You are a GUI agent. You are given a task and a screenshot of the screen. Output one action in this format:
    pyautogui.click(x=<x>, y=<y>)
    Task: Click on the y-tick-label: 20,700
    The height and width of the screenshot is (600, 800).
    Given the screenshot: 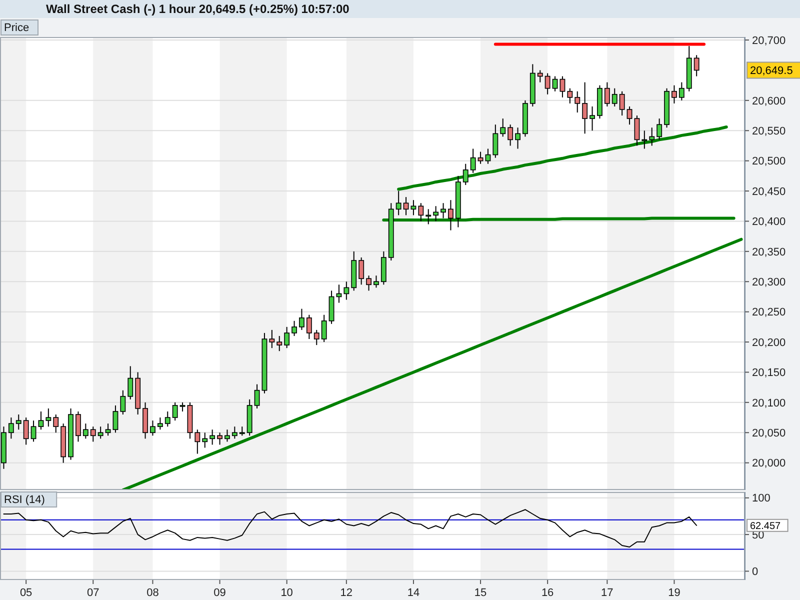 What is the action you would take?
    pyautogui.click(x=769, y=40)
    